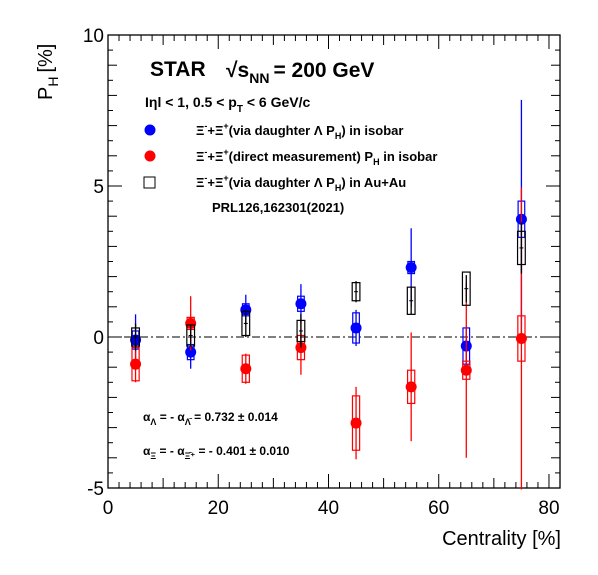 The image size is (598, 575). Describe the element at coordinates (218, 508) in the screenshot. I see `x-tick-label: 20` at that location.